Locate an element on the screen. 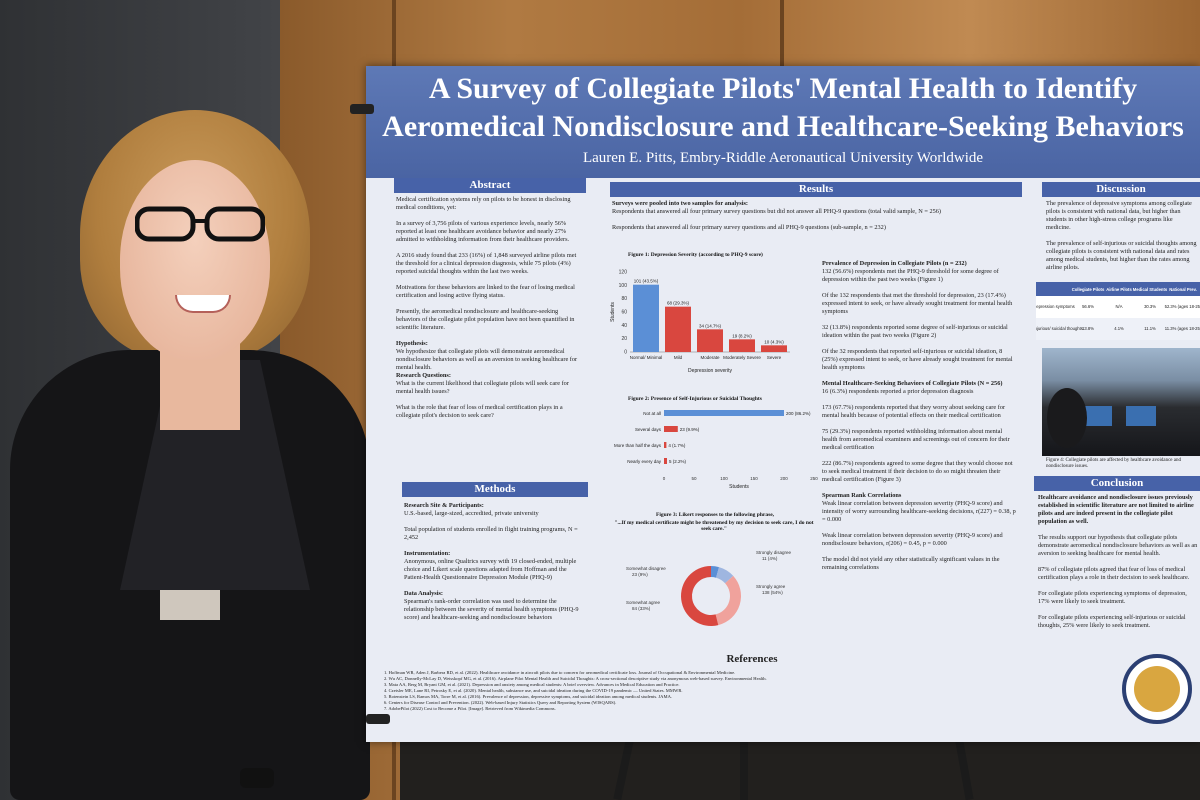 The image size is (1200, 800). slice-data-label: 138 (54%) is located at coordinates (772, 592).